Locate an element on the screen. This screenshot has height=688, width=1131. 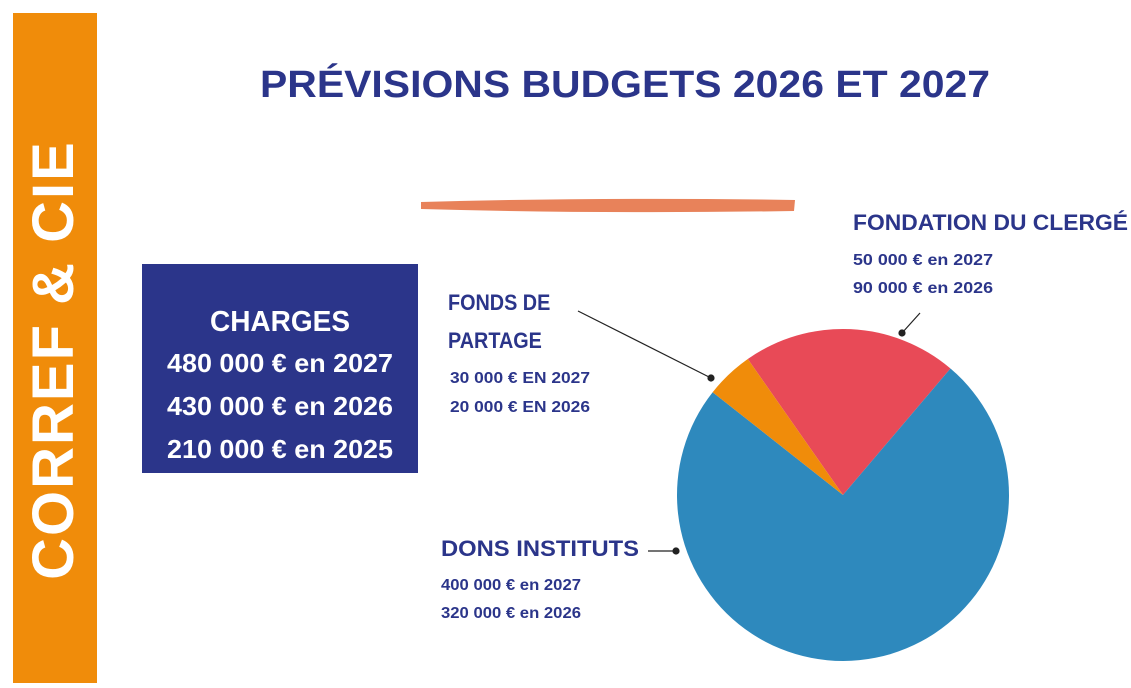
category-label-box: FONDS DE PARTAGE is located at coordinates (499, 321).